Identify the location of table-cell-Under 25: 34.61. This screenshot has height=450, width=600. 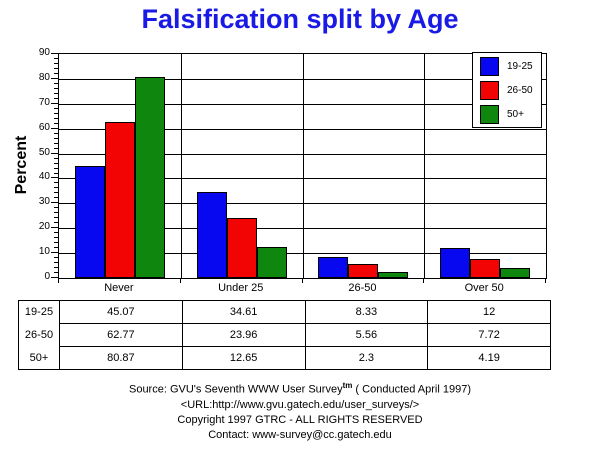
(244, 312).